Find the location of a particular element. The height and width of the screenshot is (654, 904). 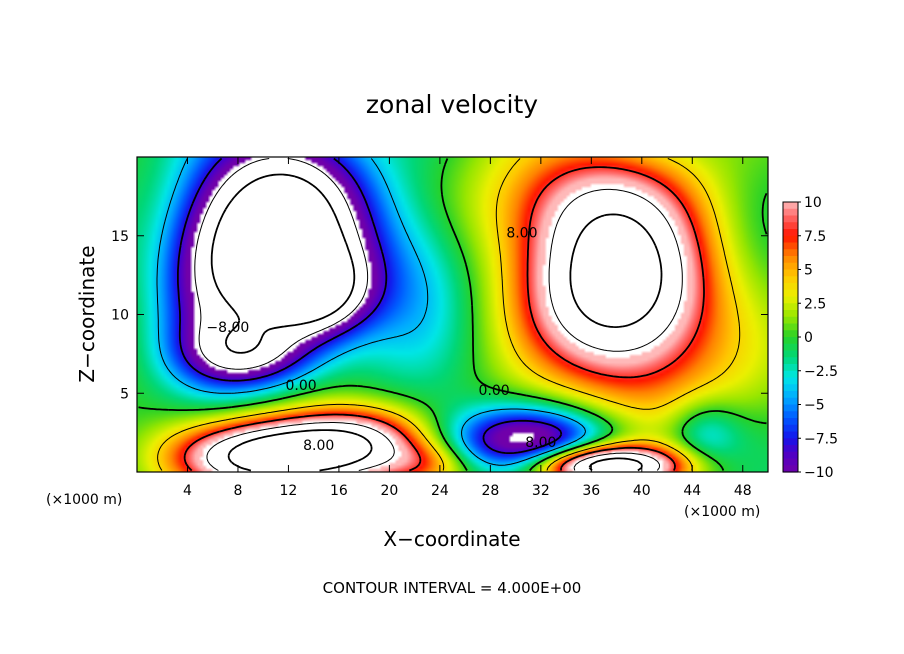

contour-interval-note: CONTOUR INTERVAL = 4.000E+00 is located at coordinates (452, 588).